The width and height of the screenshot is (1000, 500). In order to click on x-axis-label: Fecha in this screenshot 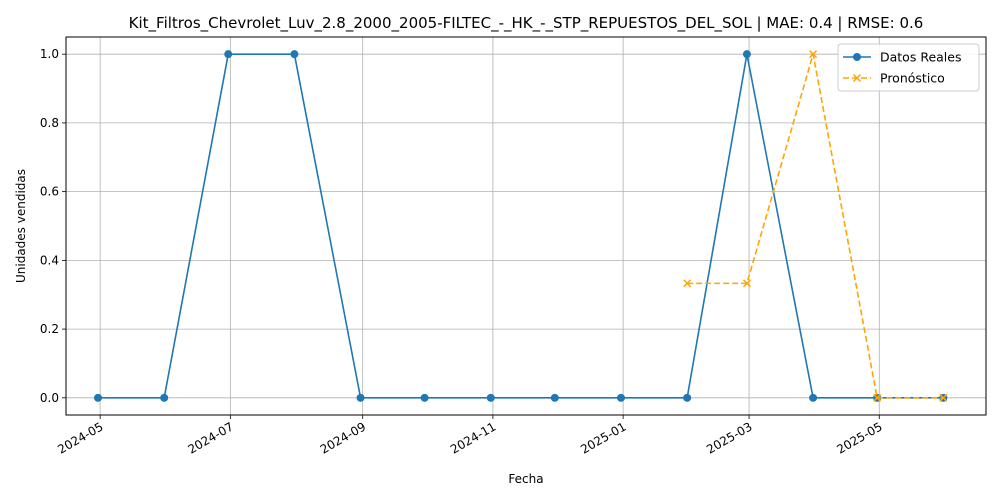, I will do `click(525, 479)`.